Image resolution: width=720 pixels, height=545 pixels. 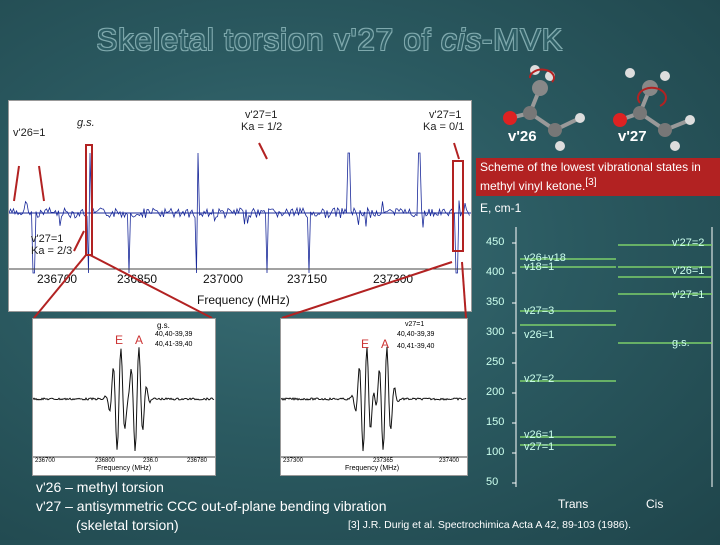 I want to click on x-tick: 237400, so click(x=449, y=461).